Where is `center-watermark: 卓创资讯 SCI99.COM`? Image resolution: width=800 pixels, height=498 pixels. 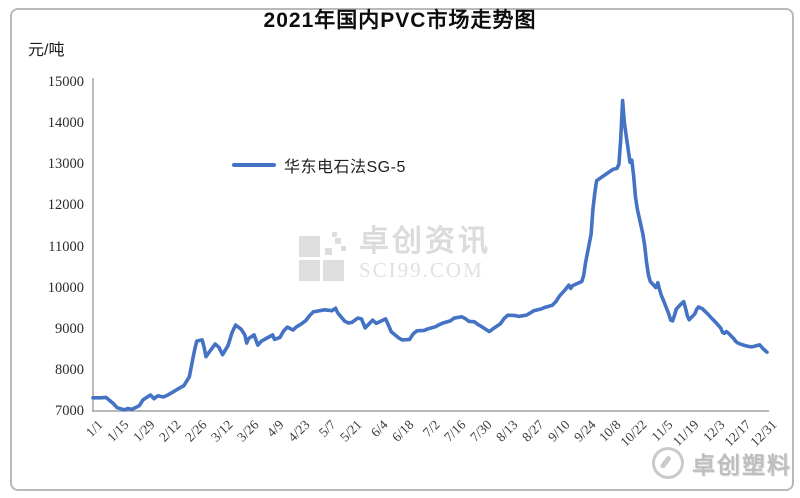
center-watermark: 卓创资讯 SCI99.COM is located at coordinates (395, 255).